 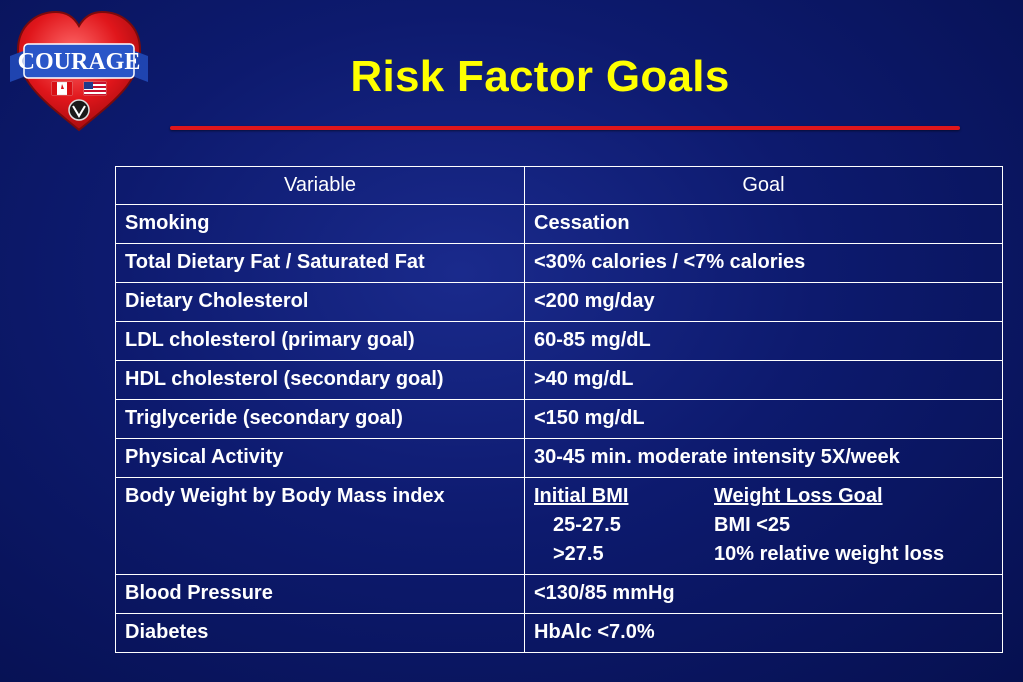 I want to click on cell-goal: <200 mg/day, so click(x=763, y=302).